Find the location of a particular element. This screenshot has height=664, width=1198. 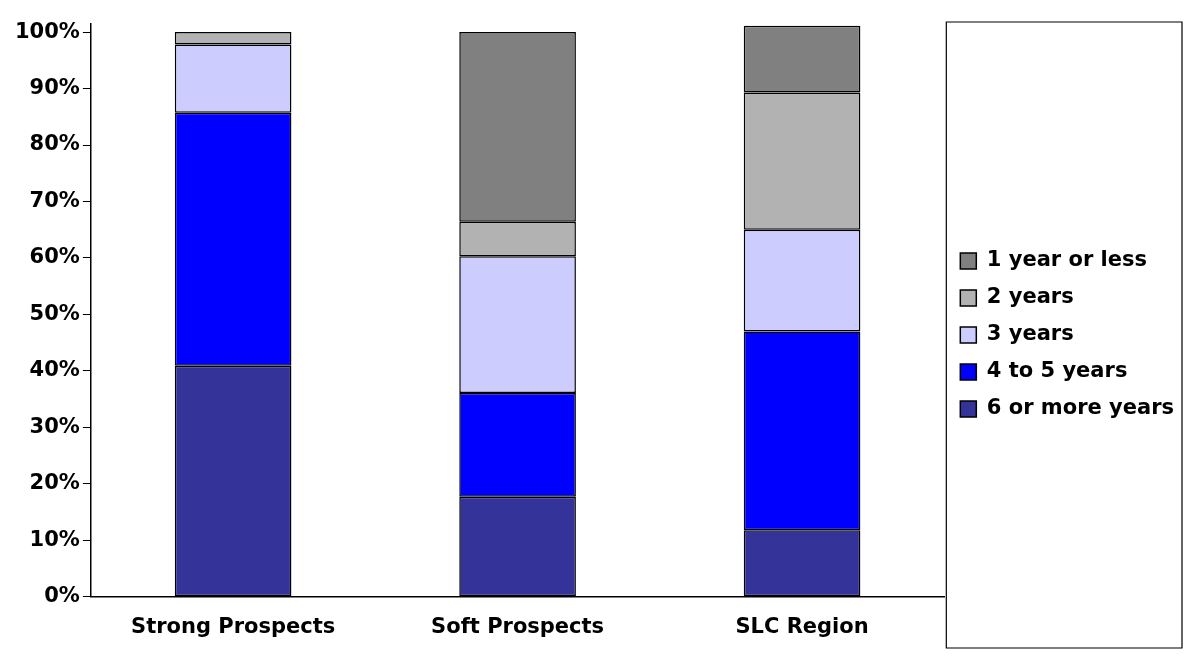

y-tick-label: 30% is located at coordinates (54, 425).